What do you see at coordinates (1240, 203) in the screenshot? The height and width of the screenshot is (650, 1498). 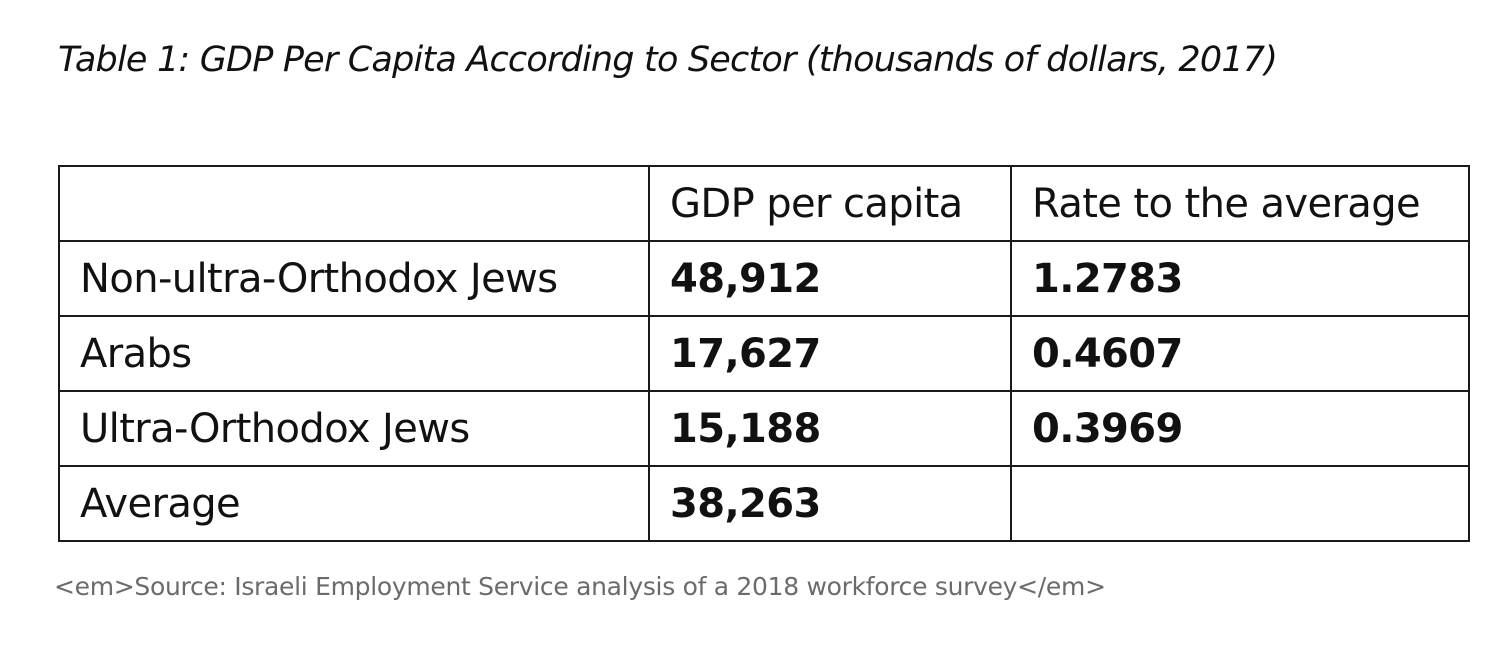 I see `header-cell-rate: Rate to the average` at bounding box center [1240, 203].